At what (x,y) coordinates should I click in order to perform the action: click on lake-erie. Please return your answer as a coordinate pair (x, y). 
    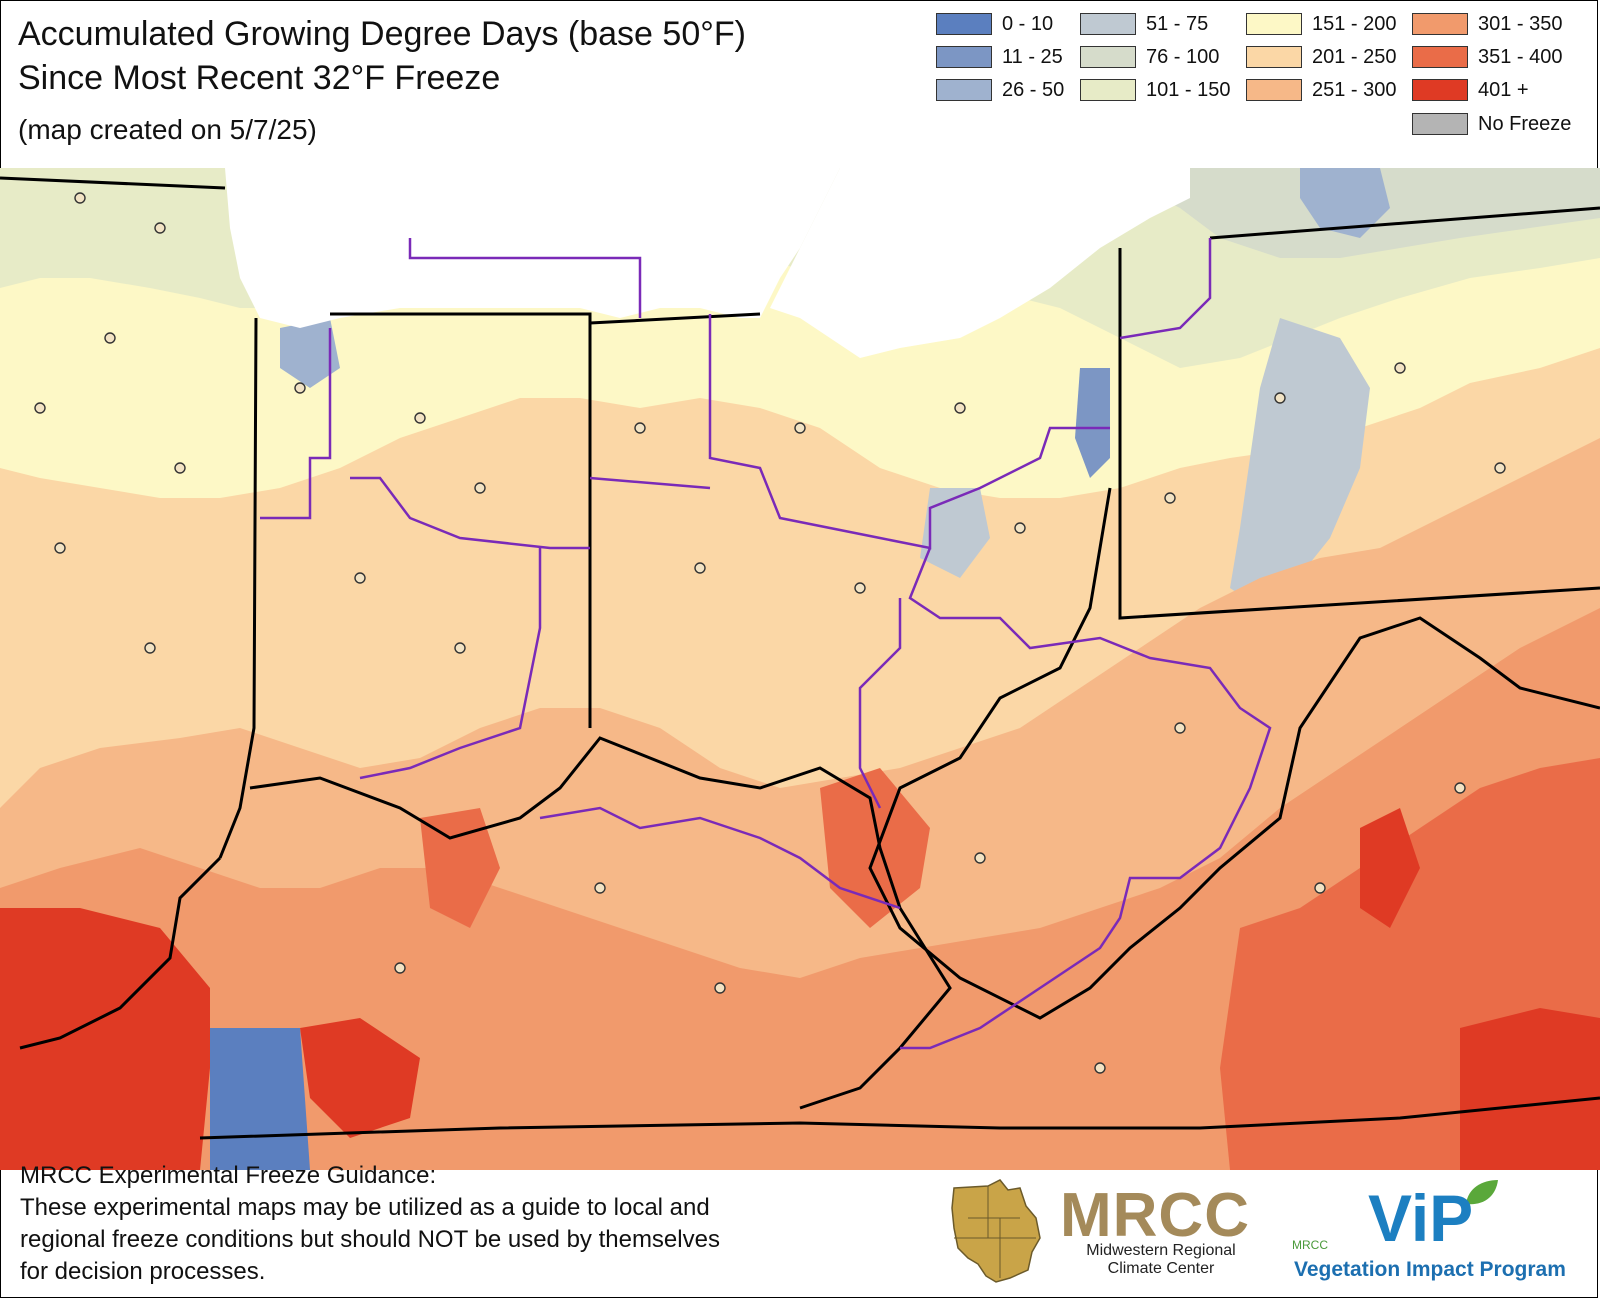
    Looking at the image, I should click on (980, 263).